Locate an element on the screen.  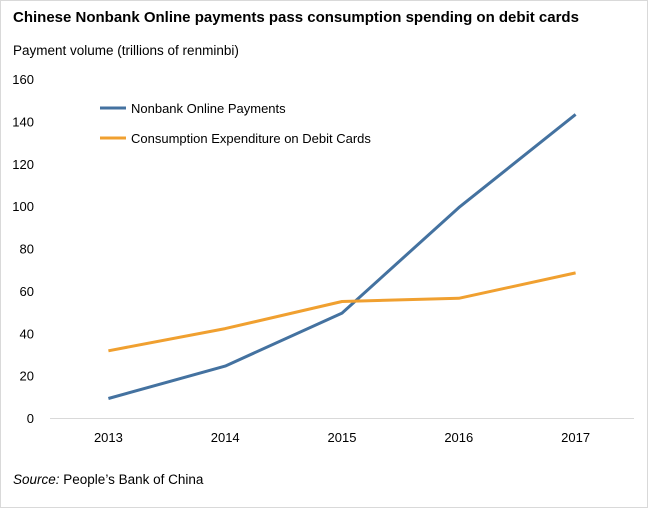
y-tick-label-20: 20 is located at coordinates (27, 376).